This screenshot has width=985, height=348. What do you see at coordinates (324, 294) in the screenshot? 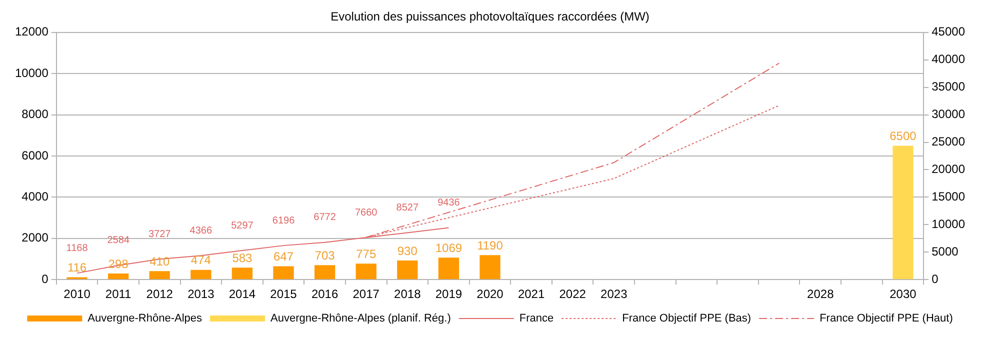
I see `x-tick-label: 2016` at bounding box center [324, 294].